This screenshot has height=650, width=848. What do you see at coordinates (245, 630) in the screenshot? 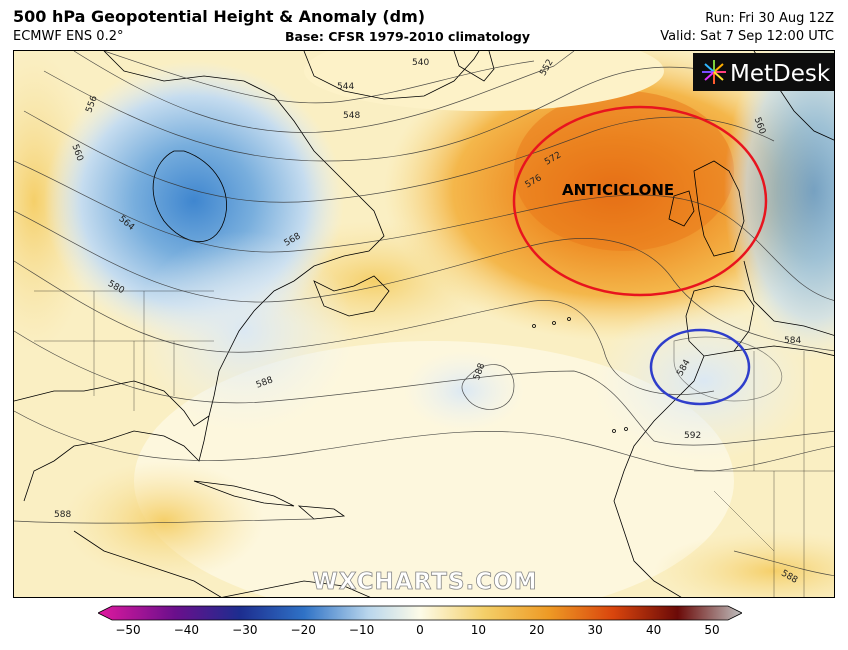
I see `colorbar-tick-label: −30` at bounding box center [245, 630].